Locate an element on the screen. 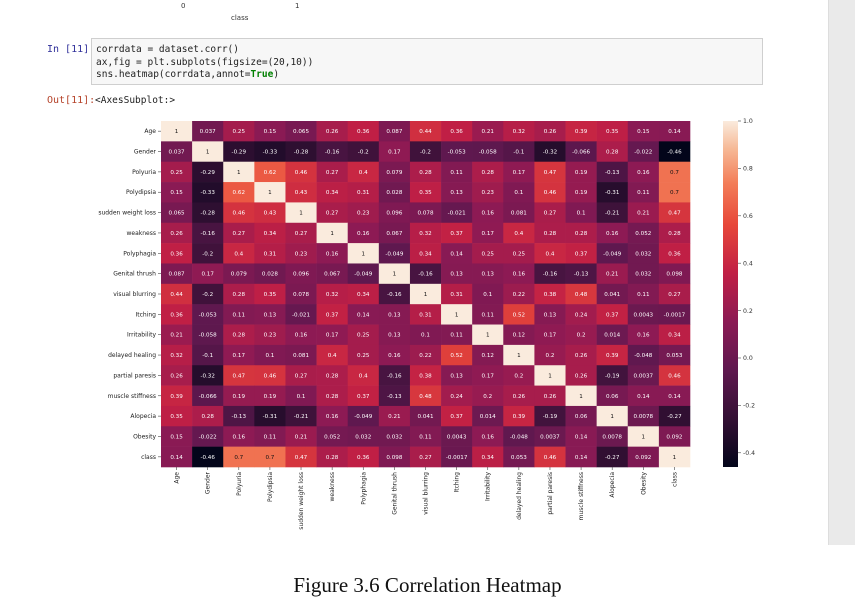 The image size is (855, 612). cell-annotation: 0.0078 is located at coordinates (644, 417).